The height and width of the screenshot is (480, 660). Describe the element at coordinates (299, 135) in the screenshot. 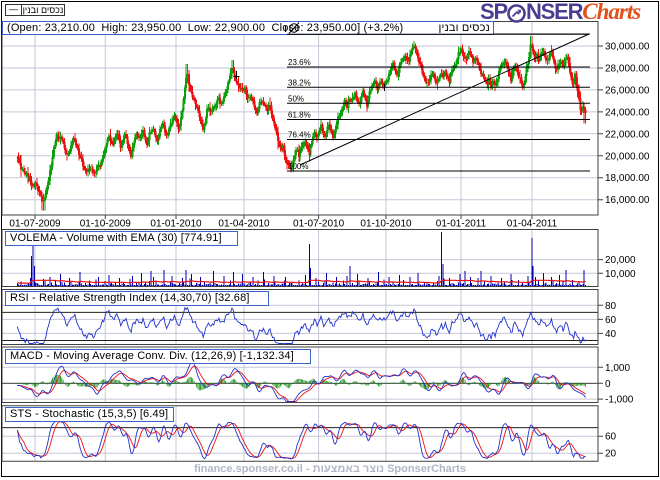

I see `svg-text: 76.4%` at that location.